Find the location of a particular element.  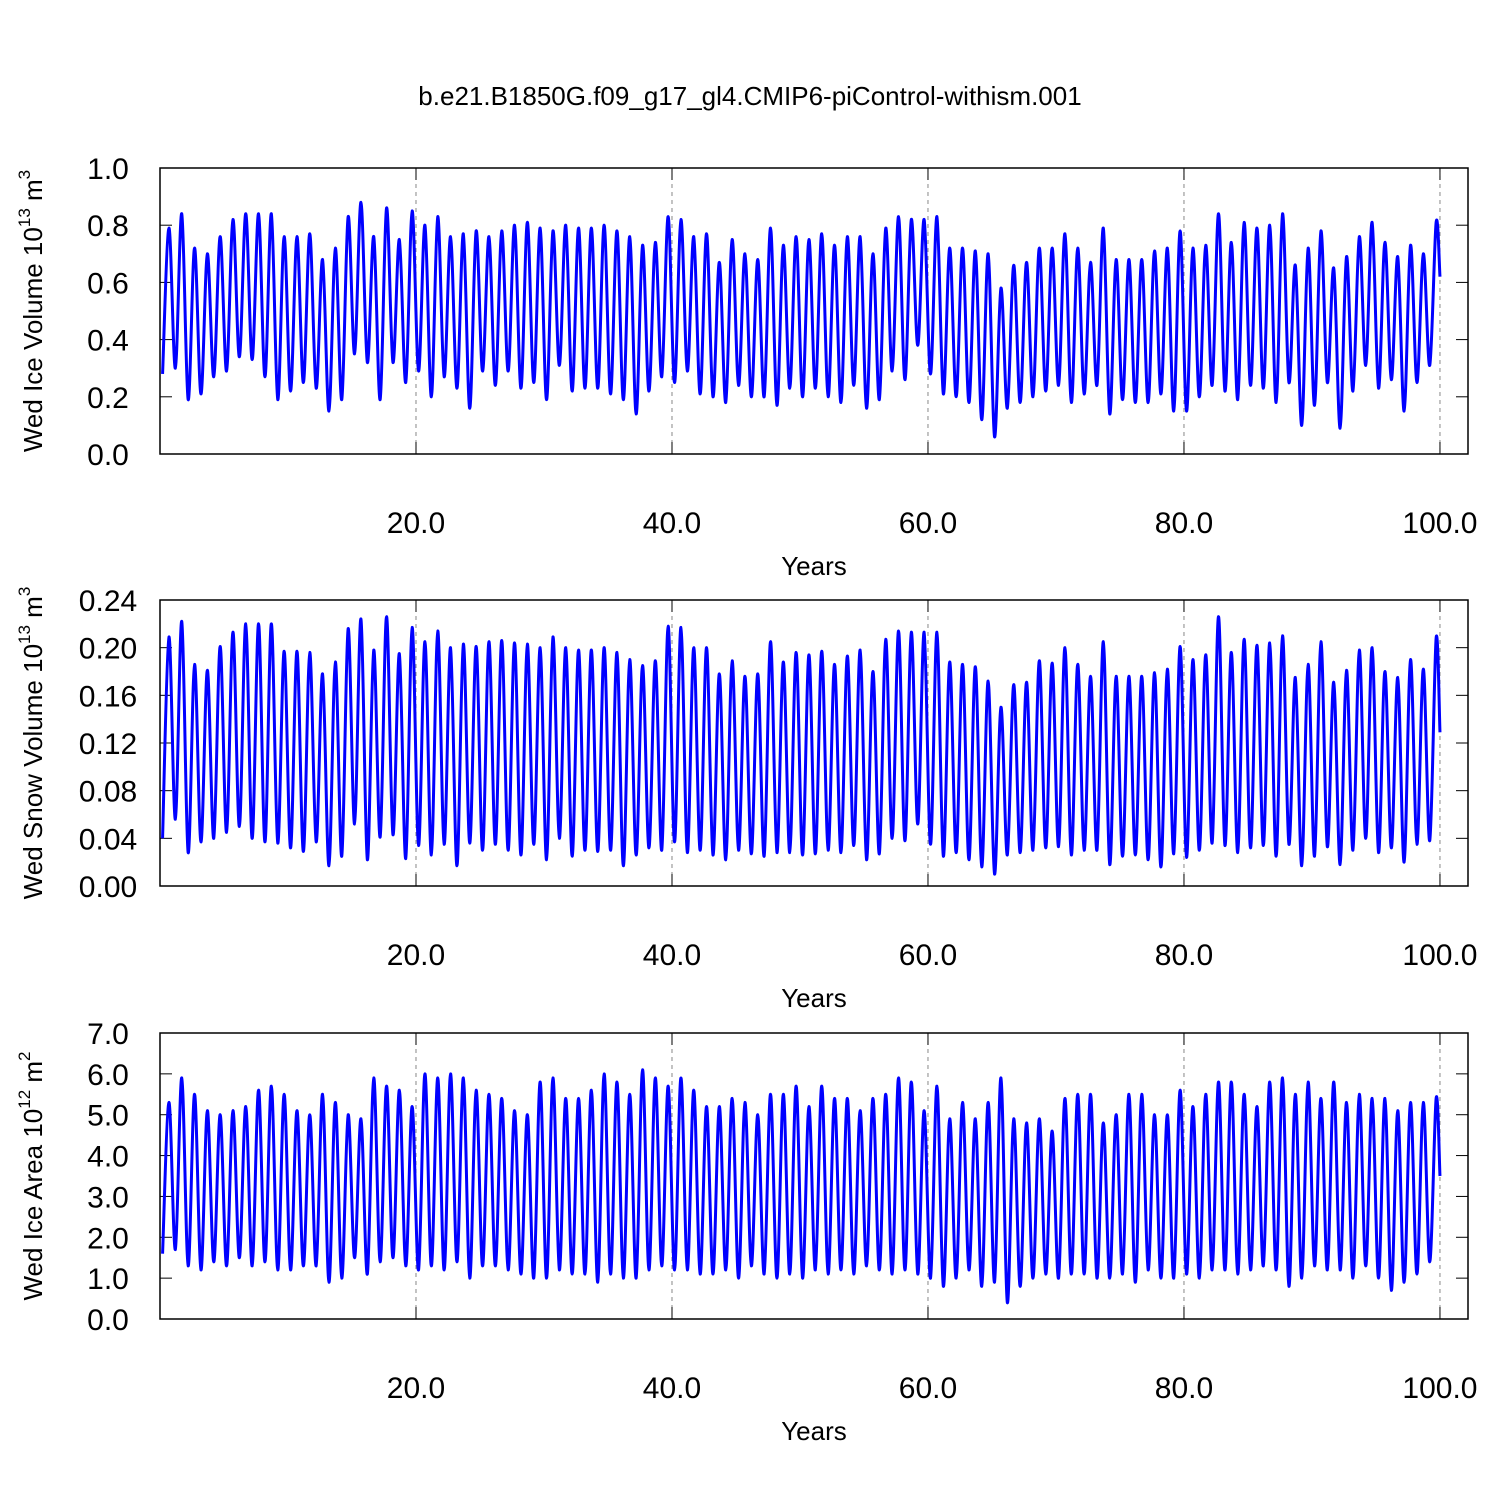

y-tick-label: 0.8 is located at coordinates (108, 226).